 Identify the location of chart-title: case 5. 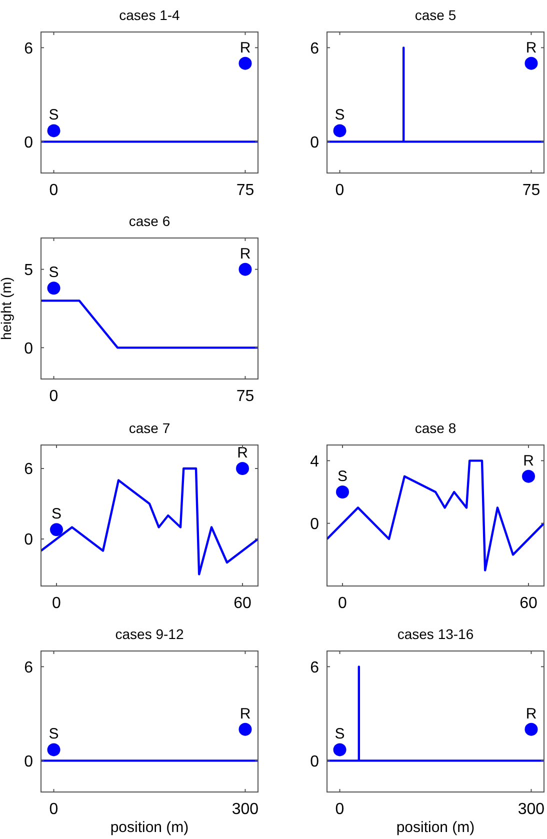
(435, 15).